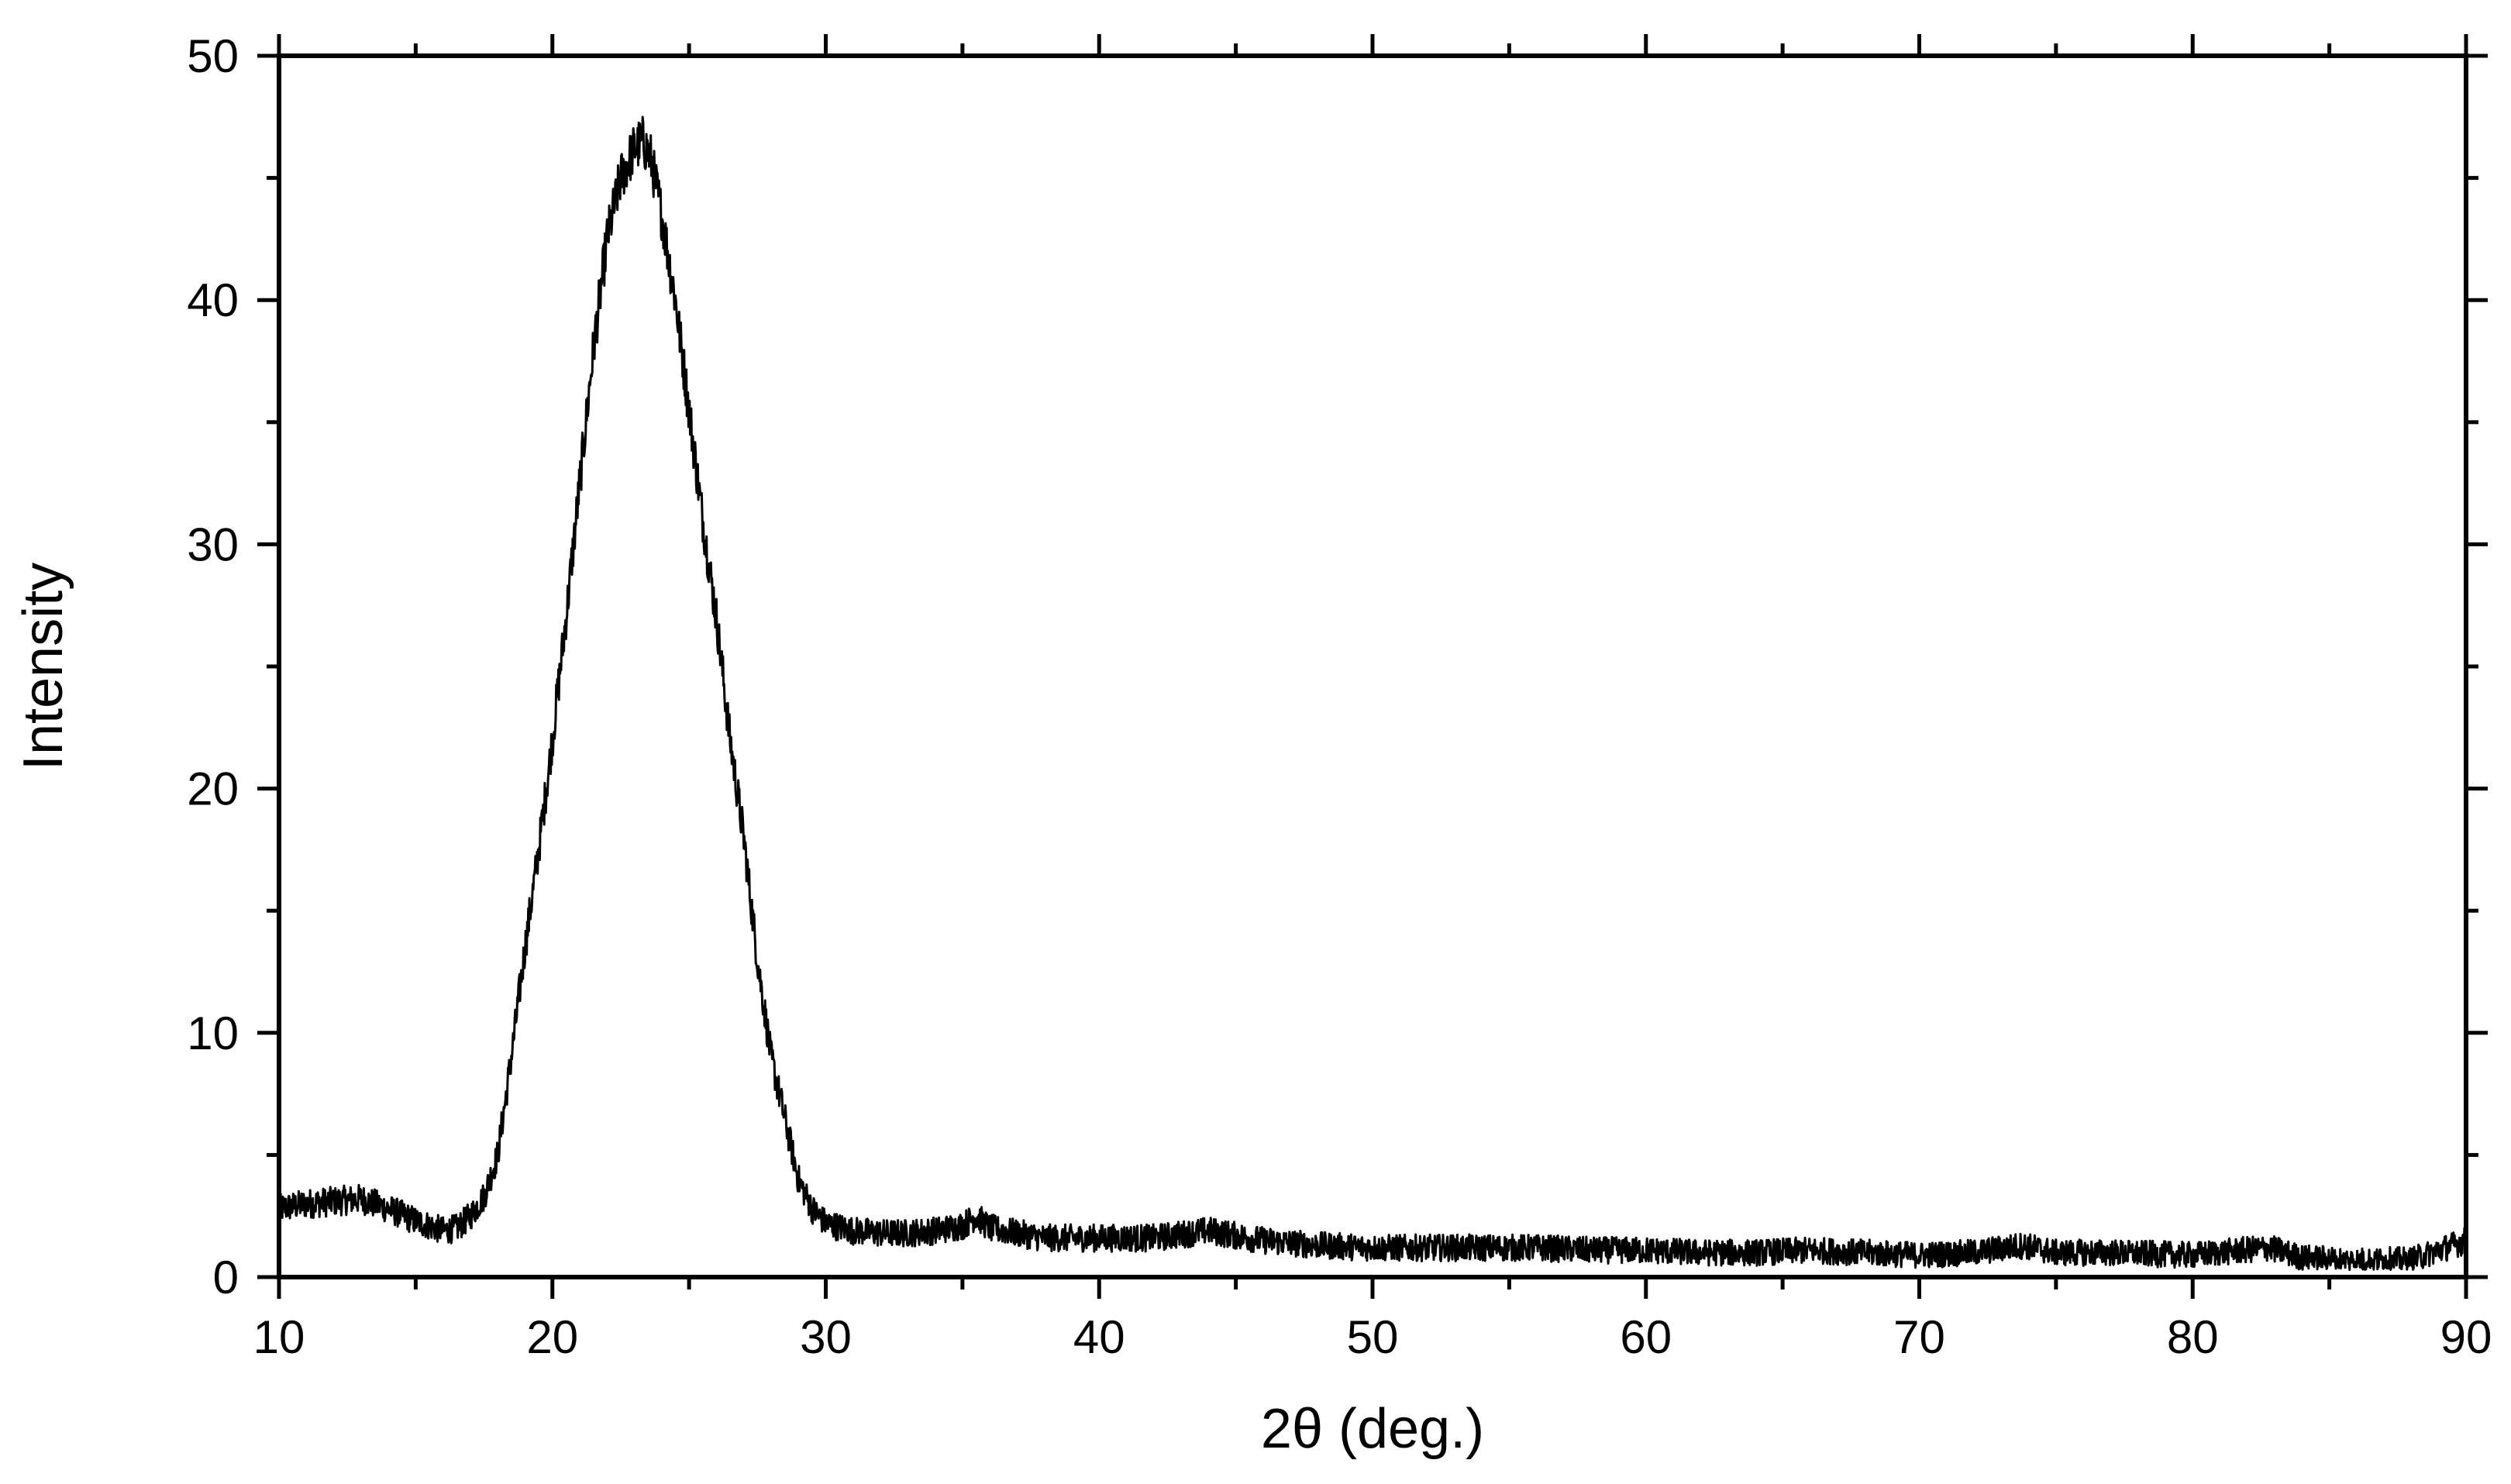 Image resolution: width=2511 pixels, height=1484 pixels. I want to click on x-tick-label: 40, so click(1099, 1337).